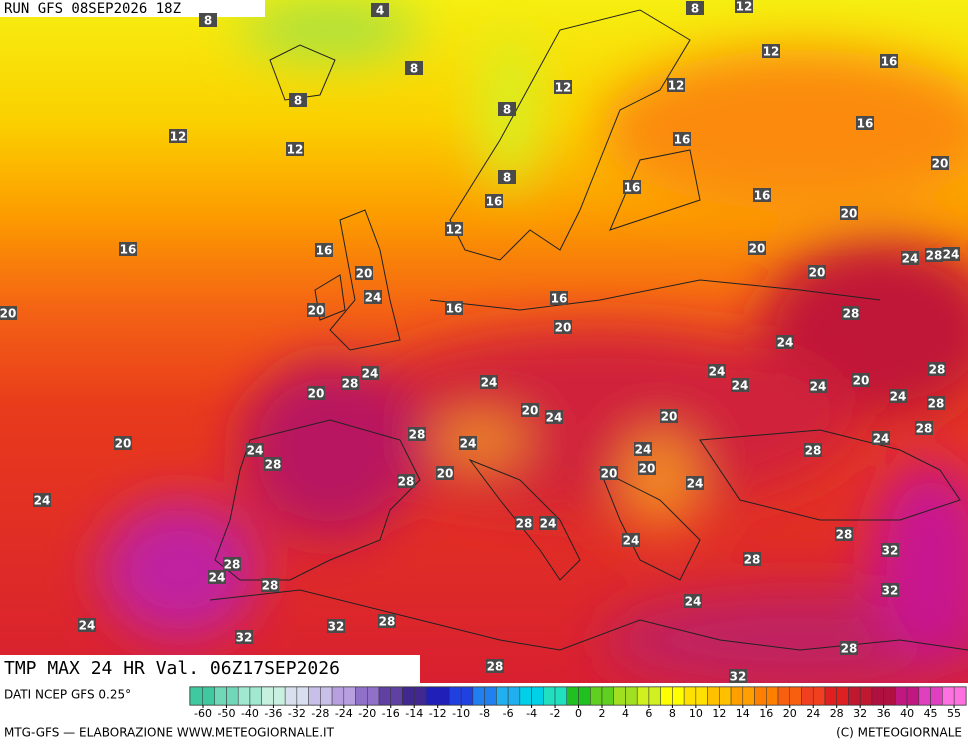 This screenshot has width=968, height=745. I want to click on colorbar-tick-label: 45, so click(931, 713).